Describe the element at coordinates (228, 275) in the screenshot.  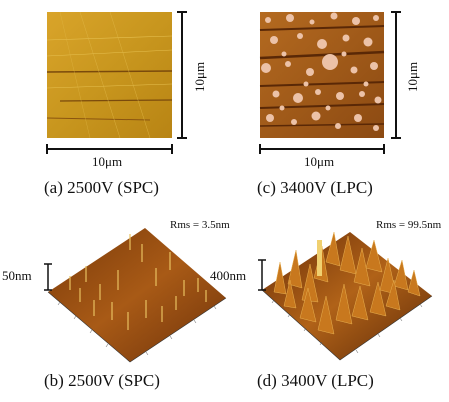
I see `height-label-d: 400nm` at that location.